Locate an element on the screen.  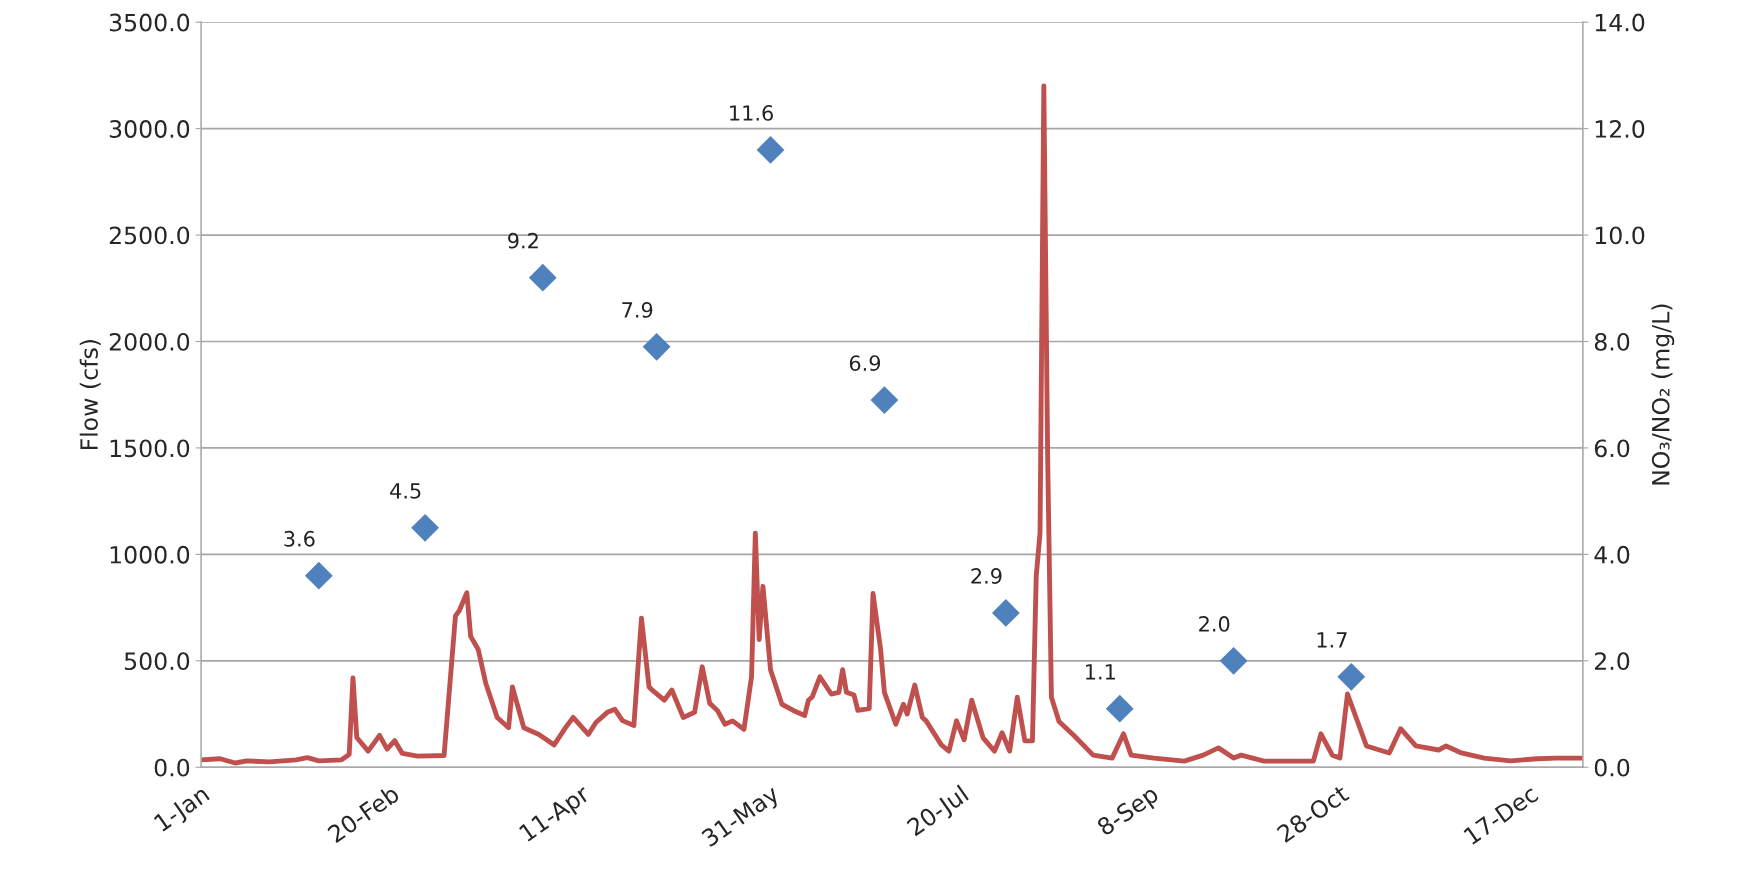
y2-tick-label: 2.0 is located at coordinates (1612, 661).